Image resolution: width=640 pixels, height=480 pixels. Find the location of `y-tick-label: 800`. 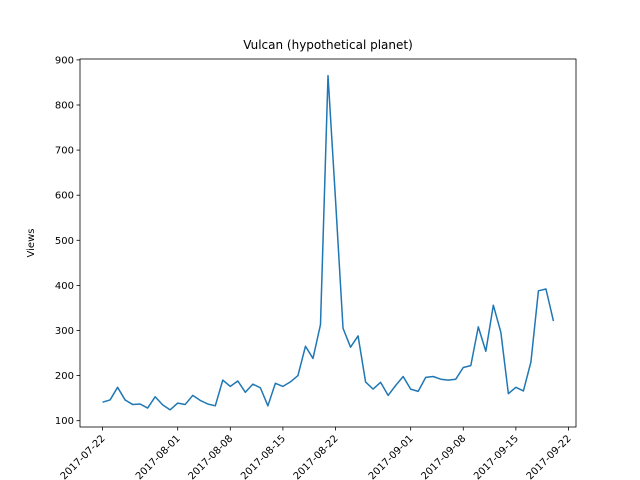

y-tick-label: 800 is located at coordinates (64, 106).